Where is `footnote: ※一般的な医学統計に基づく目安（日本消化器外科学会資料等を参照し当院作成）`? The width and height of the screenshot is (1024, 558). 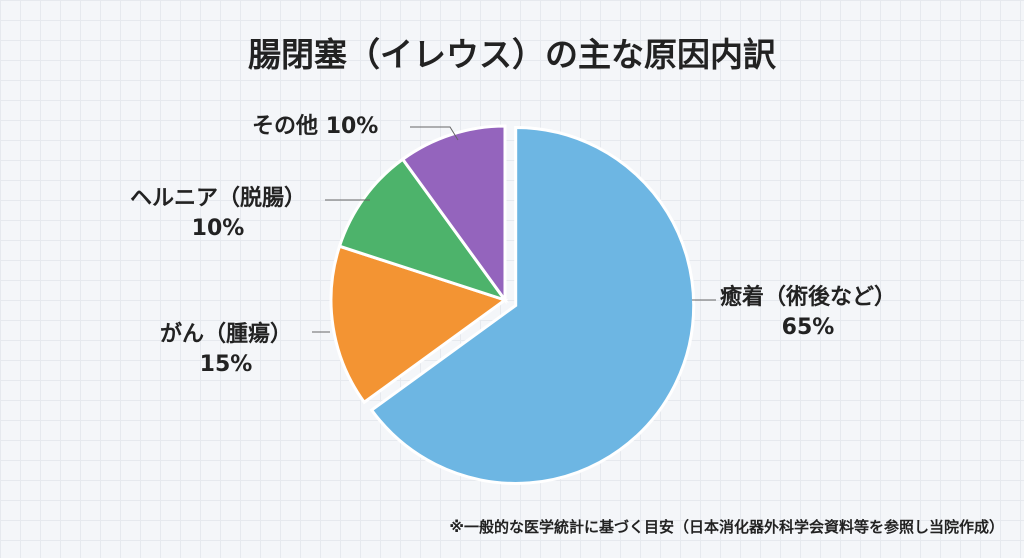 footnote: ※一般的な医学統計に基づく目安（日本消化器外科学会資料等を参照し当院作成） is located at coordinates (726, 527).